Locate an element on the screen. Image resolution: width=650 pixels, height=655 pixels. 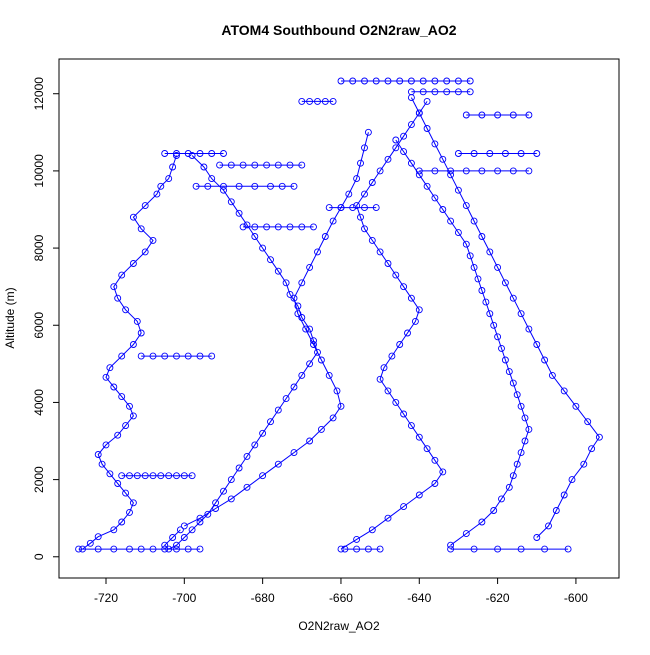
x-tick-label: -600 is located at coordinates (576, 598).